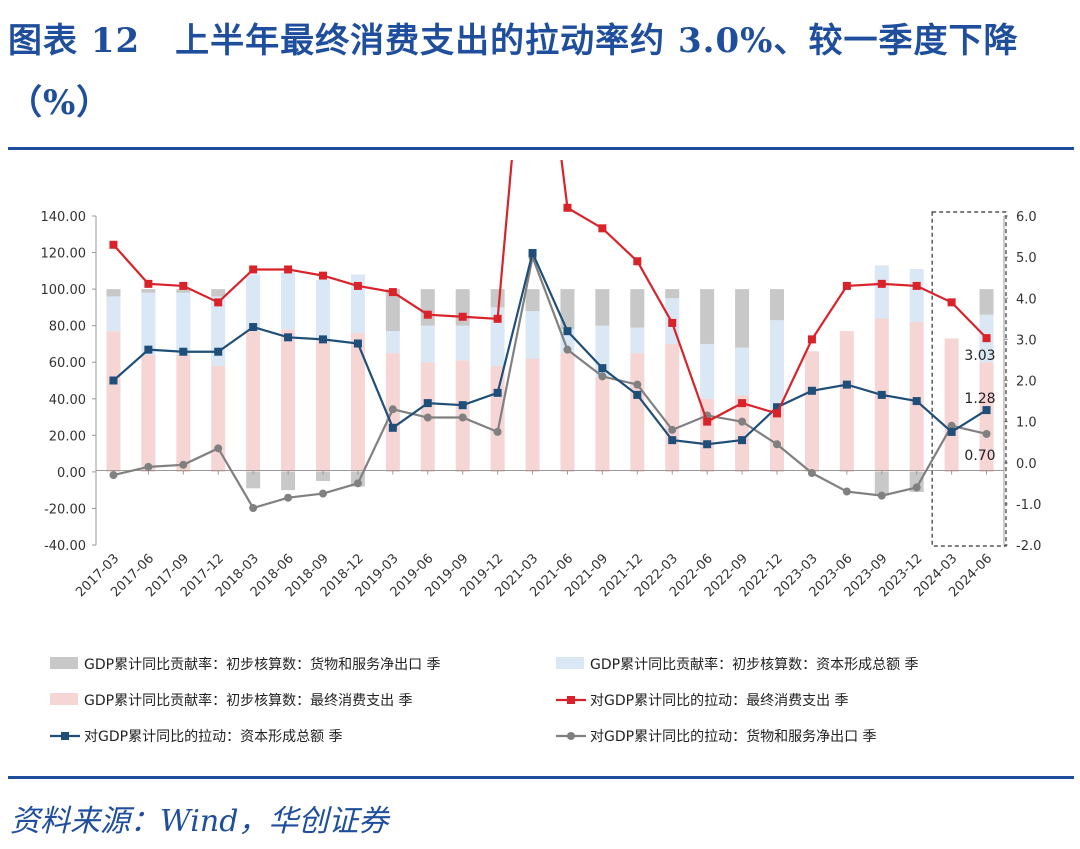  I want to click on right-tick-label: 4.0, so click(1026, 299).